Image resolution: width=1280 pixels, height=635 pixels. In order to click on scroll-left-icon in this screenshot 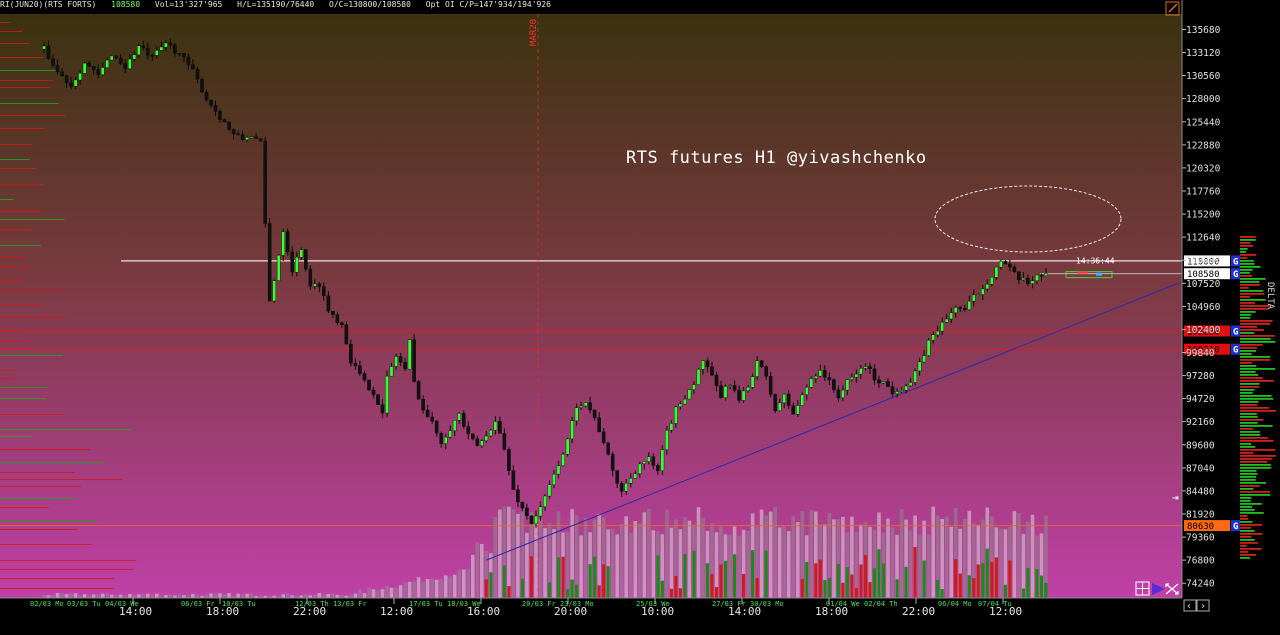, I will do `click(1190, 605)`.